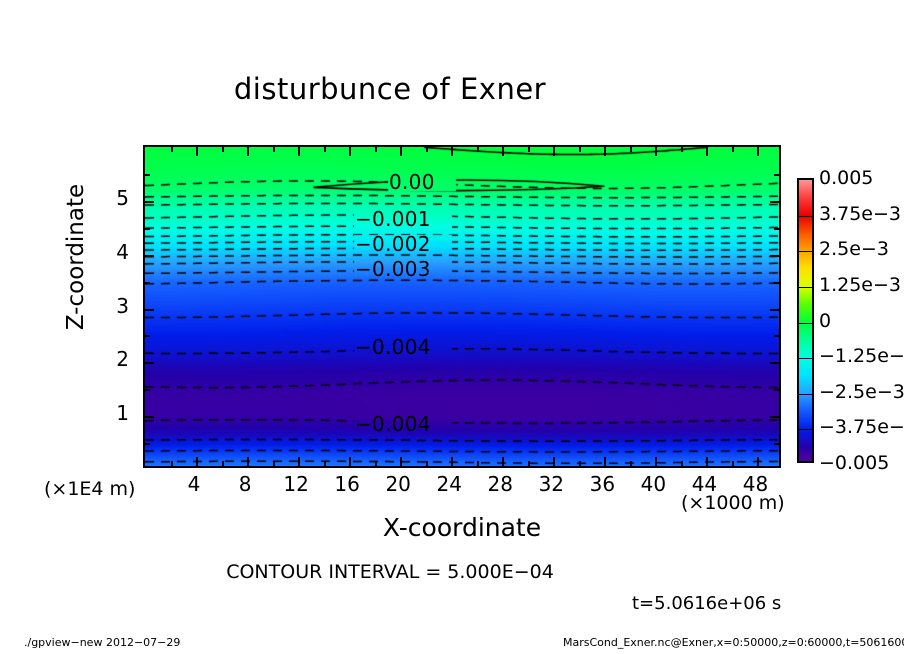  I want to click on x-tick-label: 8, so click(245, 484).